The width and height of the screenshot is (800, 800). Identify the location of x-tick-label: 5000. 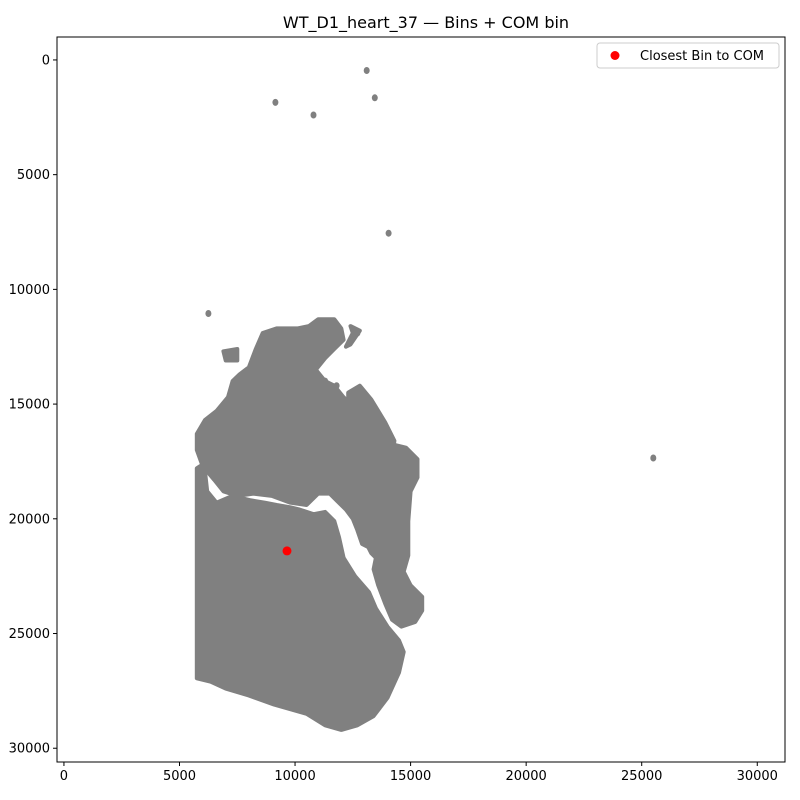
(179, 776).